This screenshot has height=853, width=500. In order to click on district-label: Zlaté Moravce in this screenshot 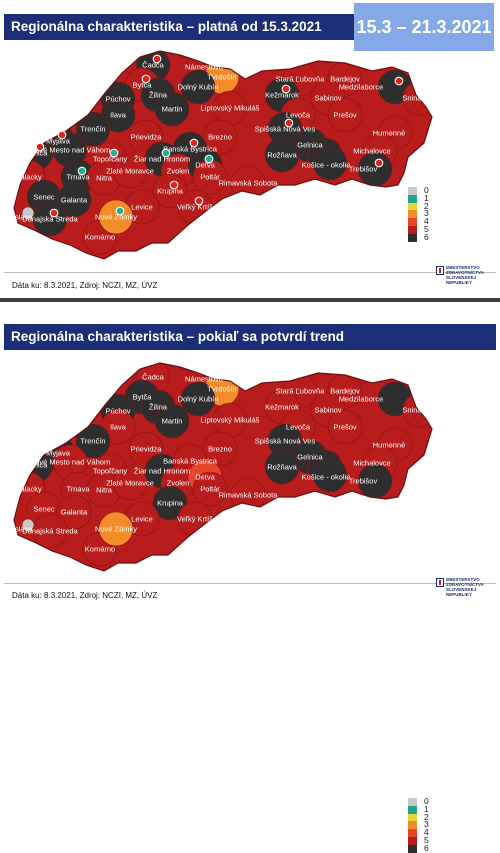, I will do `click(130, 483)`.